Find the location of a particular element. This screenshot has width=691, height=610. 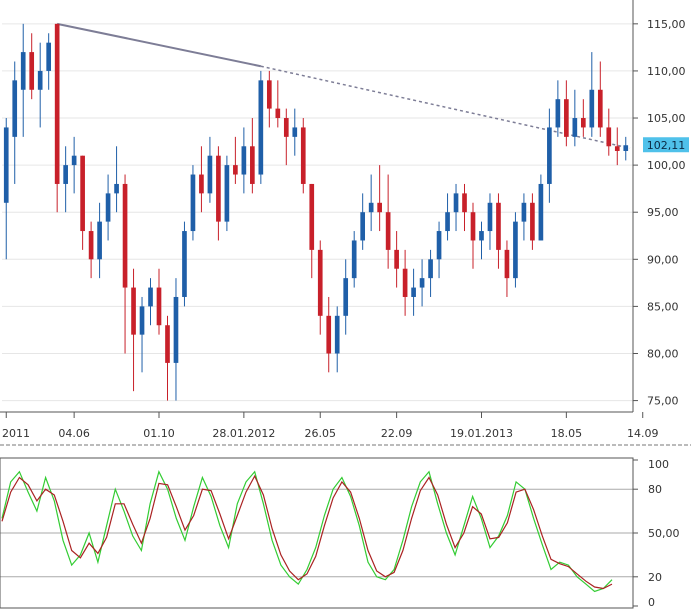

price-tick-label: 85,00 is located at coordinates (663, 306).